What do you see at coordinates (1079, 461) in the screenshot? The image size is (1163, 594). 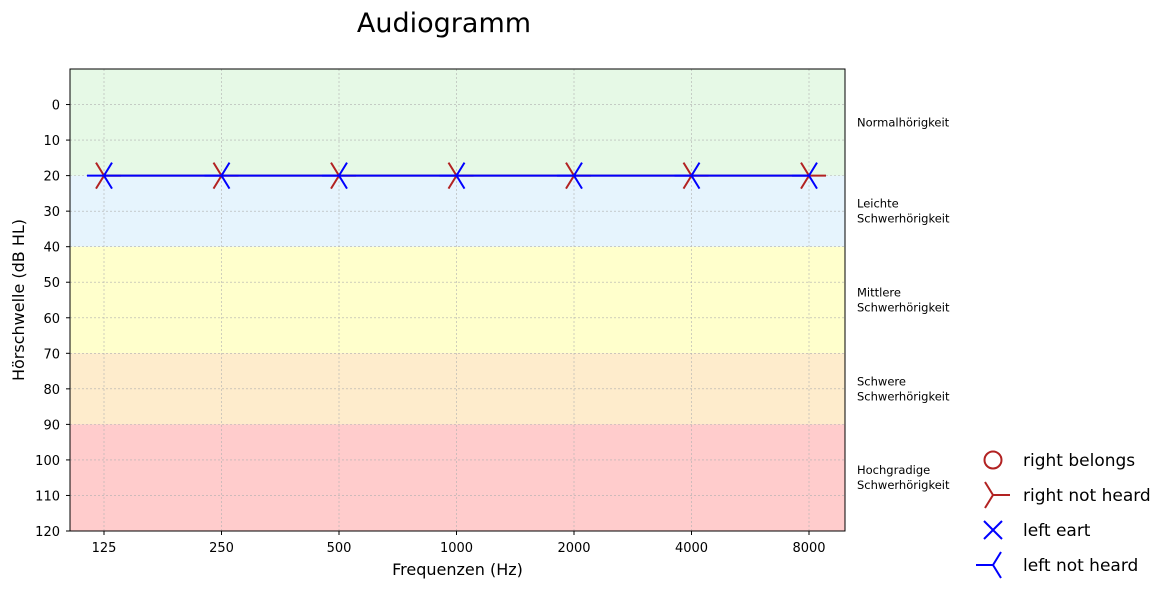 I see `legend-label-0: right belongs` at bounding box center [1079, 461].